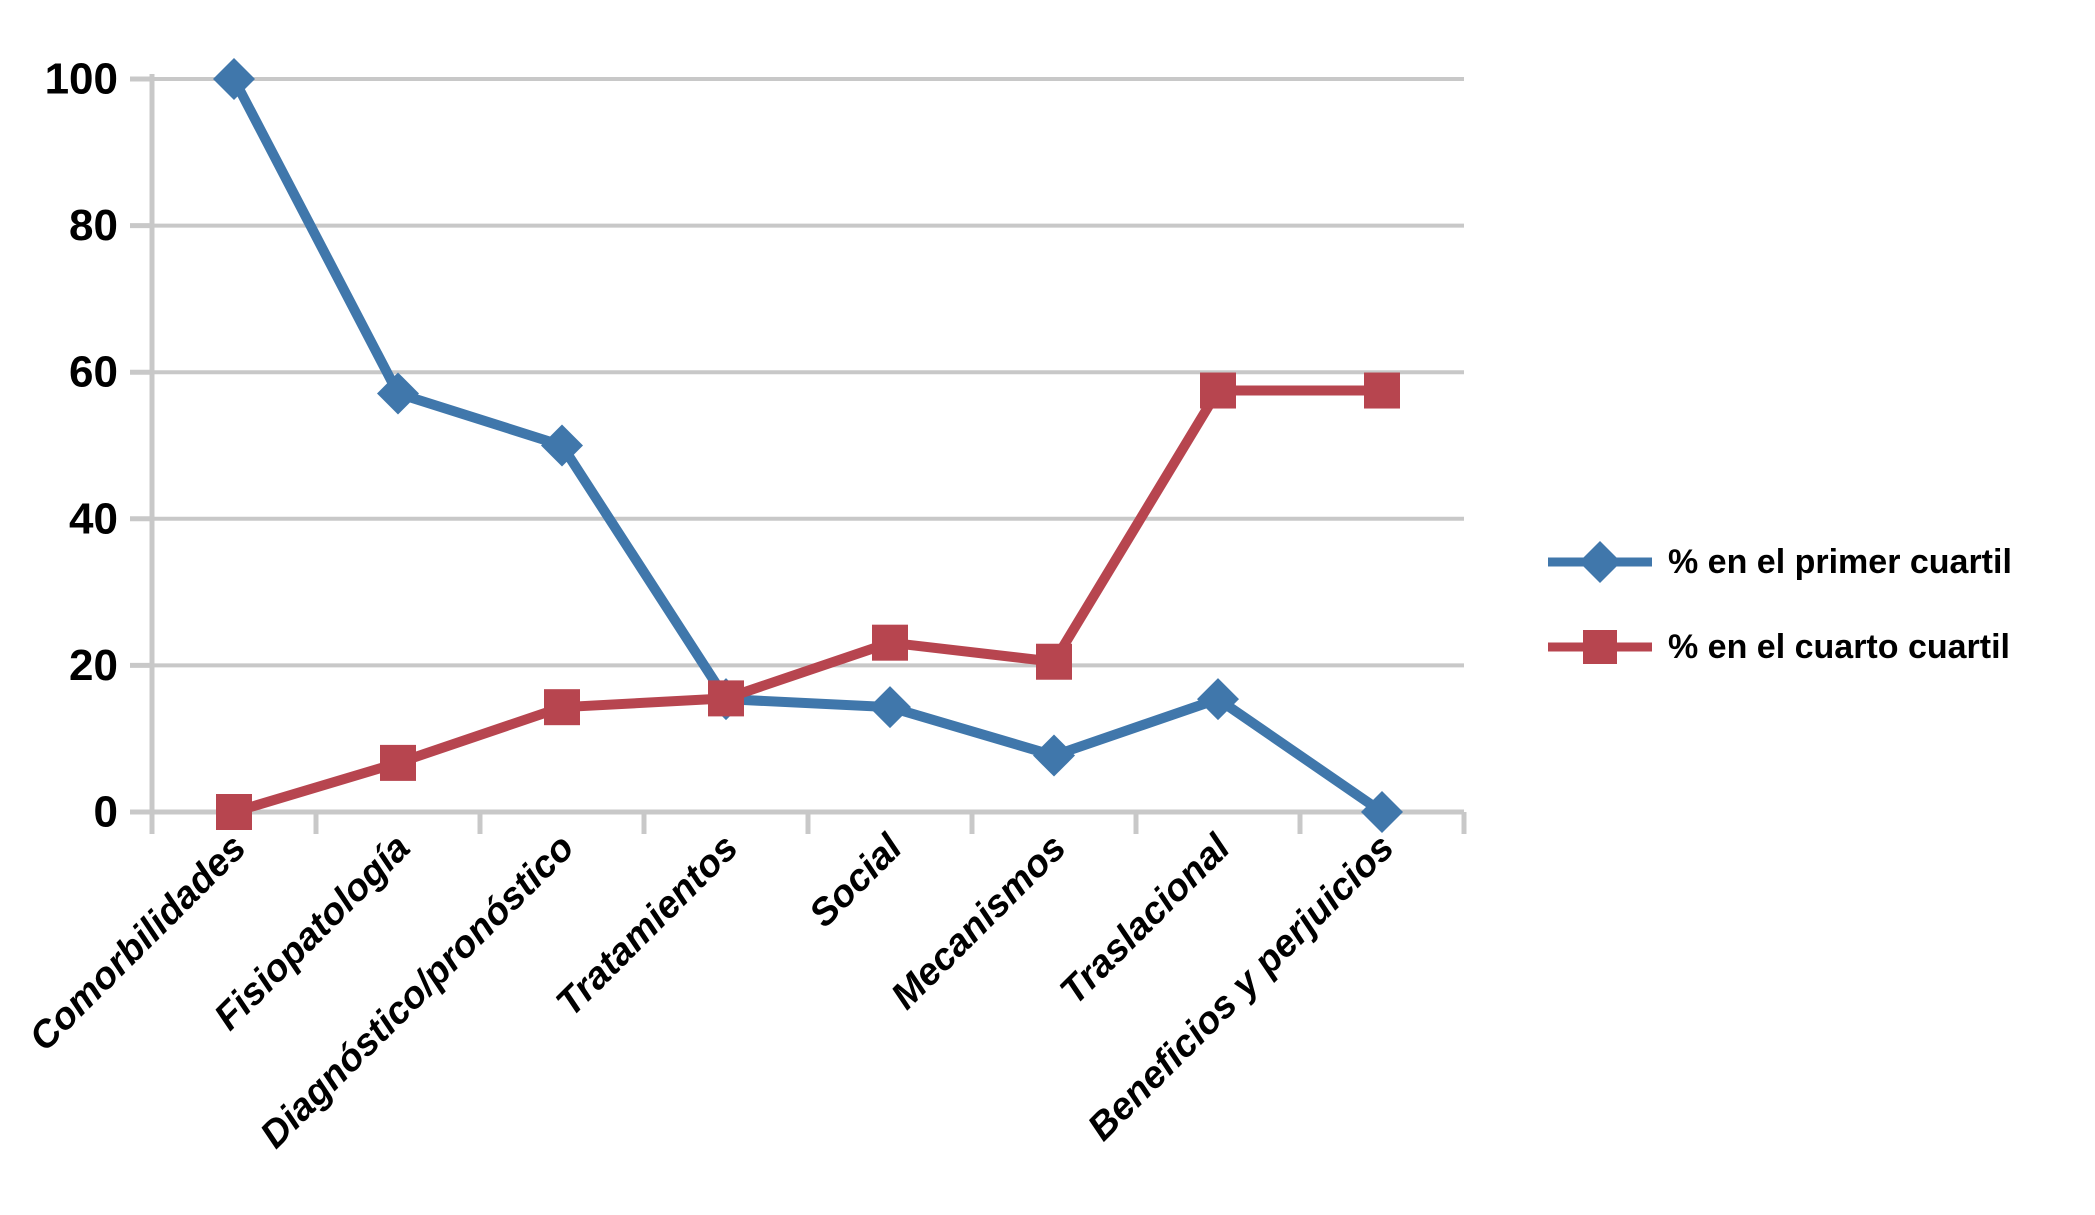 The width and height of the screenshot is (2095, 1215). I want to click on x-category-label: Social, so click(857, 881).